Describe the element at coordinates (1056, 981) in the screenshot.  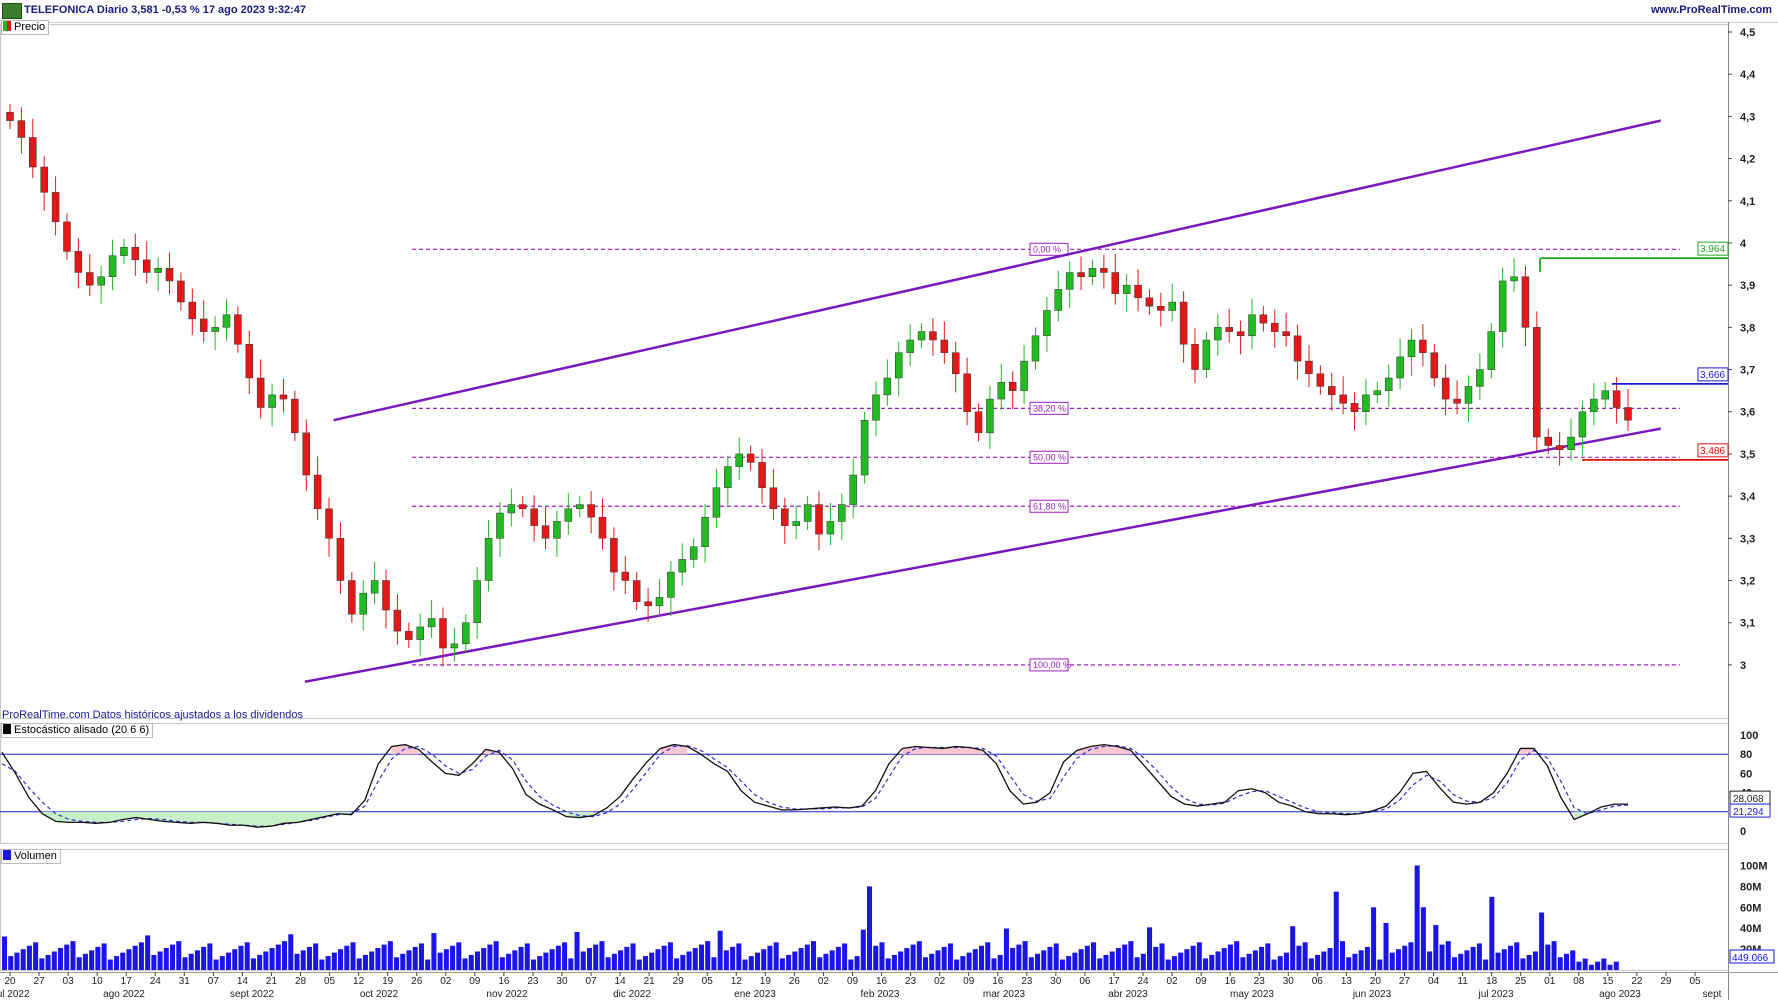
I see `x-tick-day: 30` at that location.